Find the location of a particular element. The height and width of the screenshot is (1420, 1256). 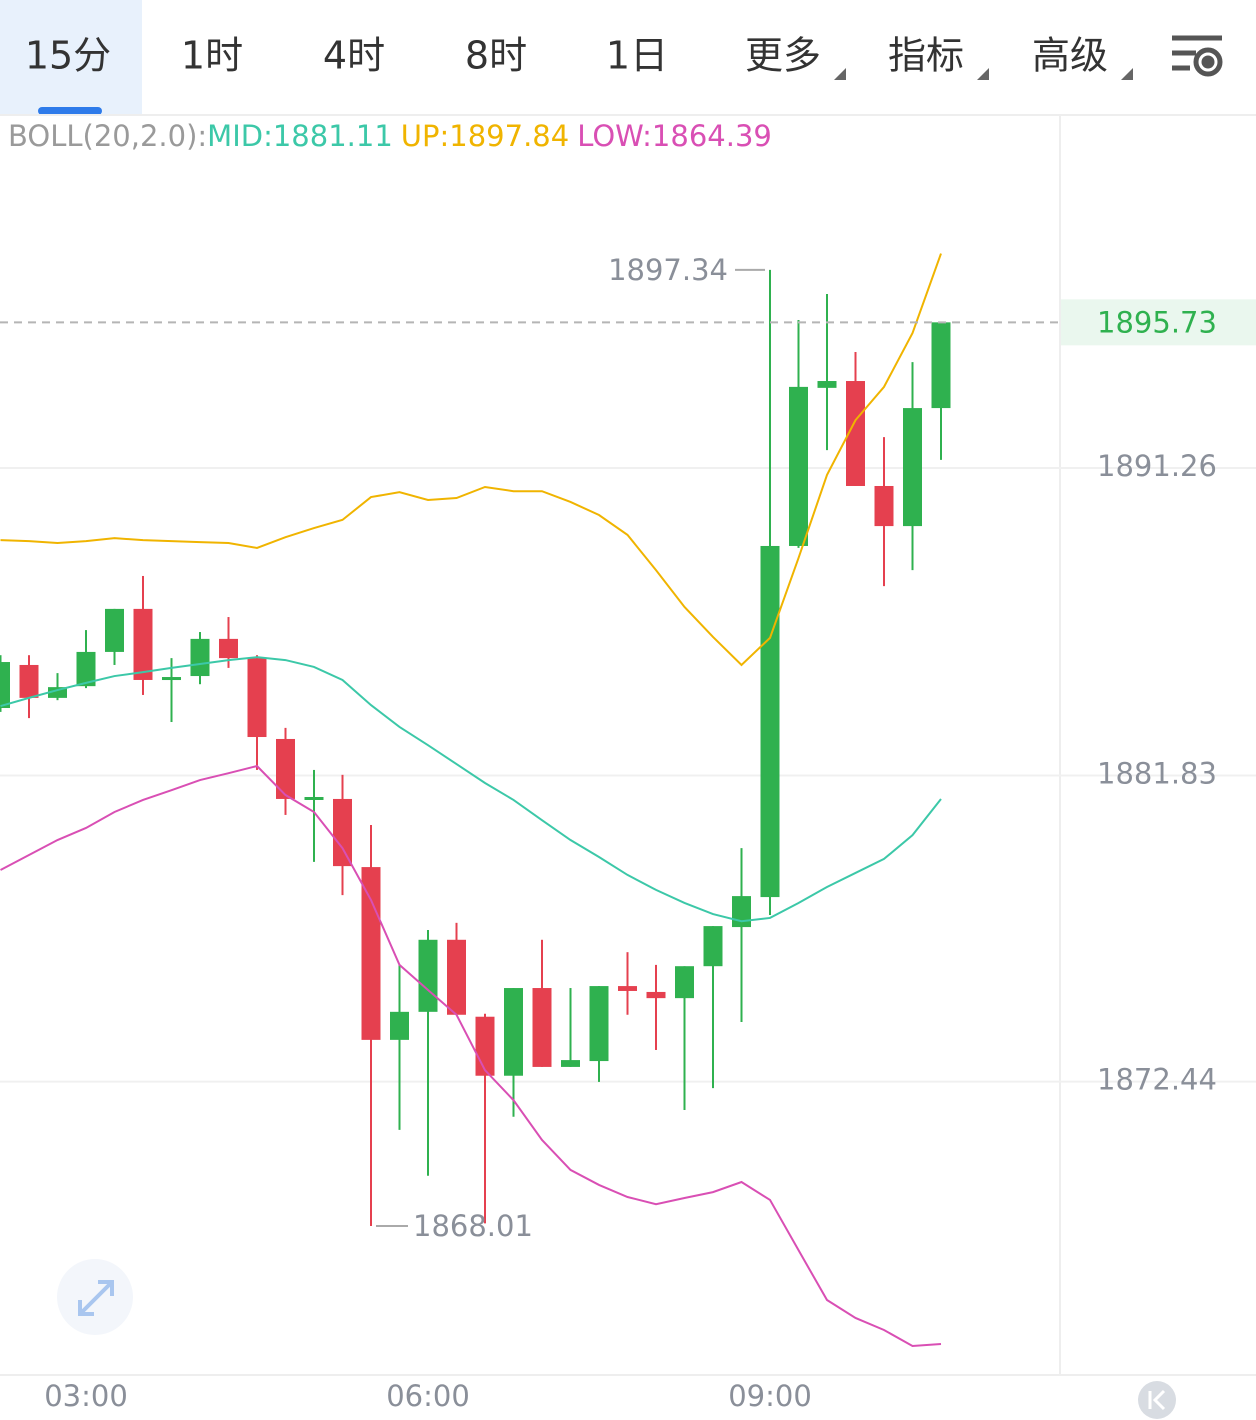

y-tick-label: 1891.26 is located at coordinates (1157, 466).